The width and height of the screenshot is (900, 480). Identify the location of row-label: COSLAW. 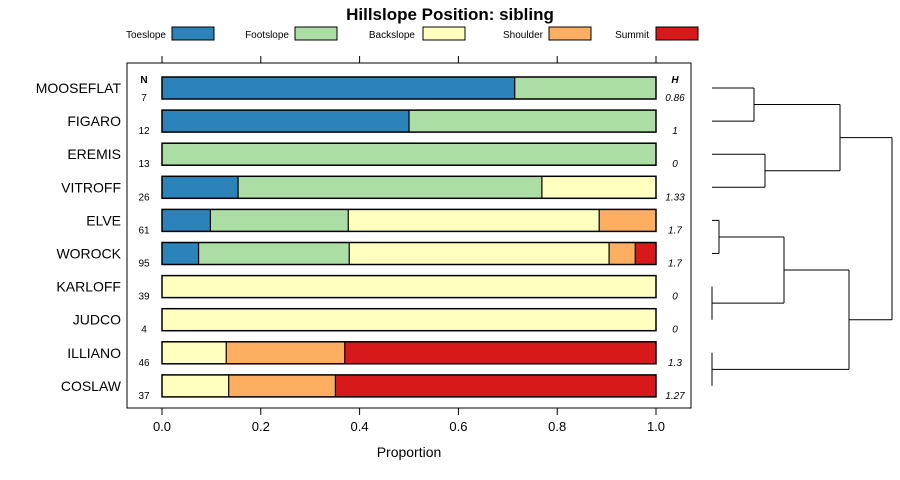
(91, 386).